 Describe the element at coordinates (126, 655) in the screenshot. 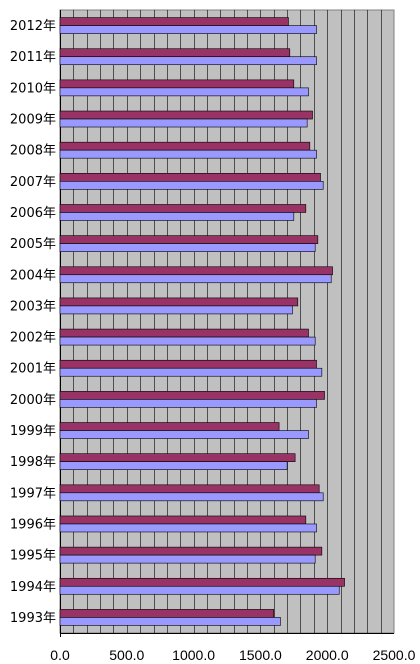

I see `x-tick-label: 500.0` at that location.